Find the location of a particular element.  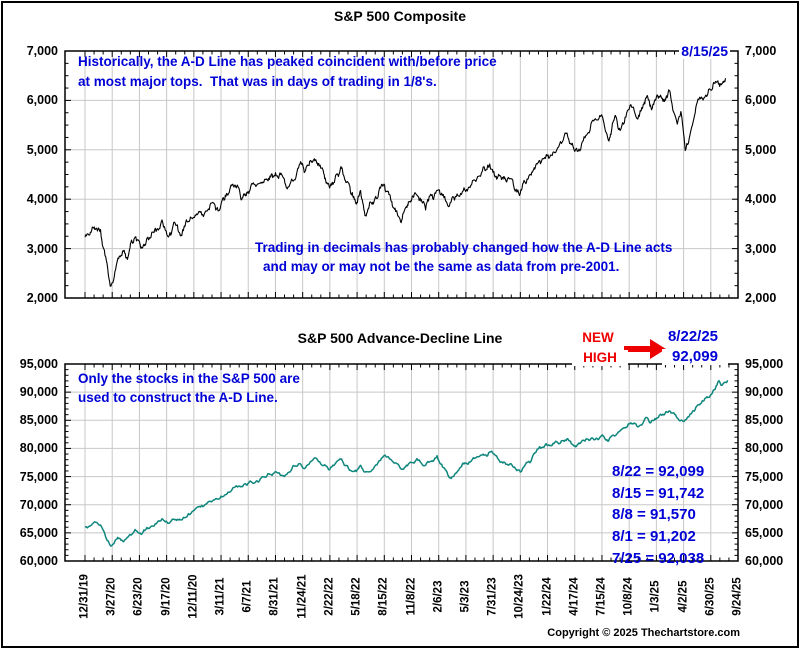

x-axis-label: 5/18/22 is located at coordinates (356, 596).